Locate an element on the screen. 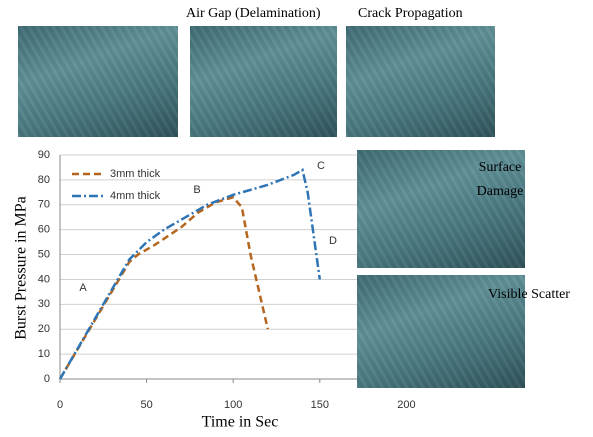 This screenshot has height=437, width=593. y-tick-label: 0 is located at coordinates (47, 379).